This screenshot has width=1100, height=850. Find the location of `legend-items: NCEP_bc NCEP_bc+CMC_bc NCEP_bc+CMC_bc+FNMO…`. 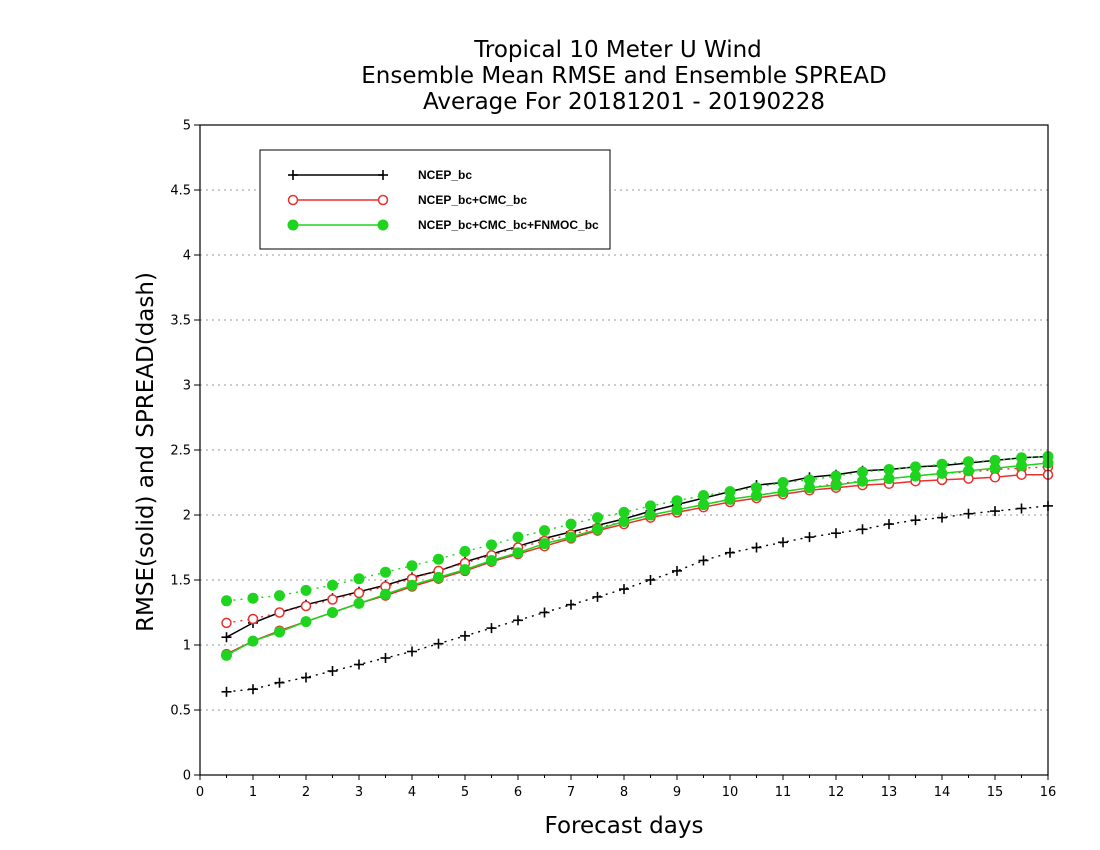

legend-items: NCEP_bc NCEP_bc+CMC_bc NCEP_bc+CMC_bc+FNMO… is located at coordinates (443, 200).